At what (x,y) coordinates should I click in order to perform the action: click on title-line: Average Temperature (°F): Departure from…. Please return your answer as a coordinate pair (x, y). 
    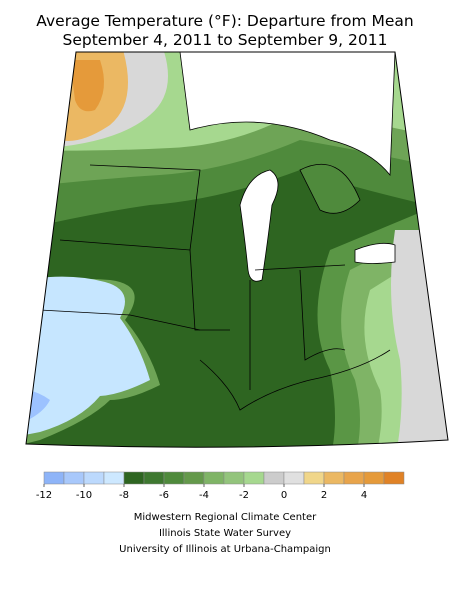
    Looking at the image, I should click on (224, 21).